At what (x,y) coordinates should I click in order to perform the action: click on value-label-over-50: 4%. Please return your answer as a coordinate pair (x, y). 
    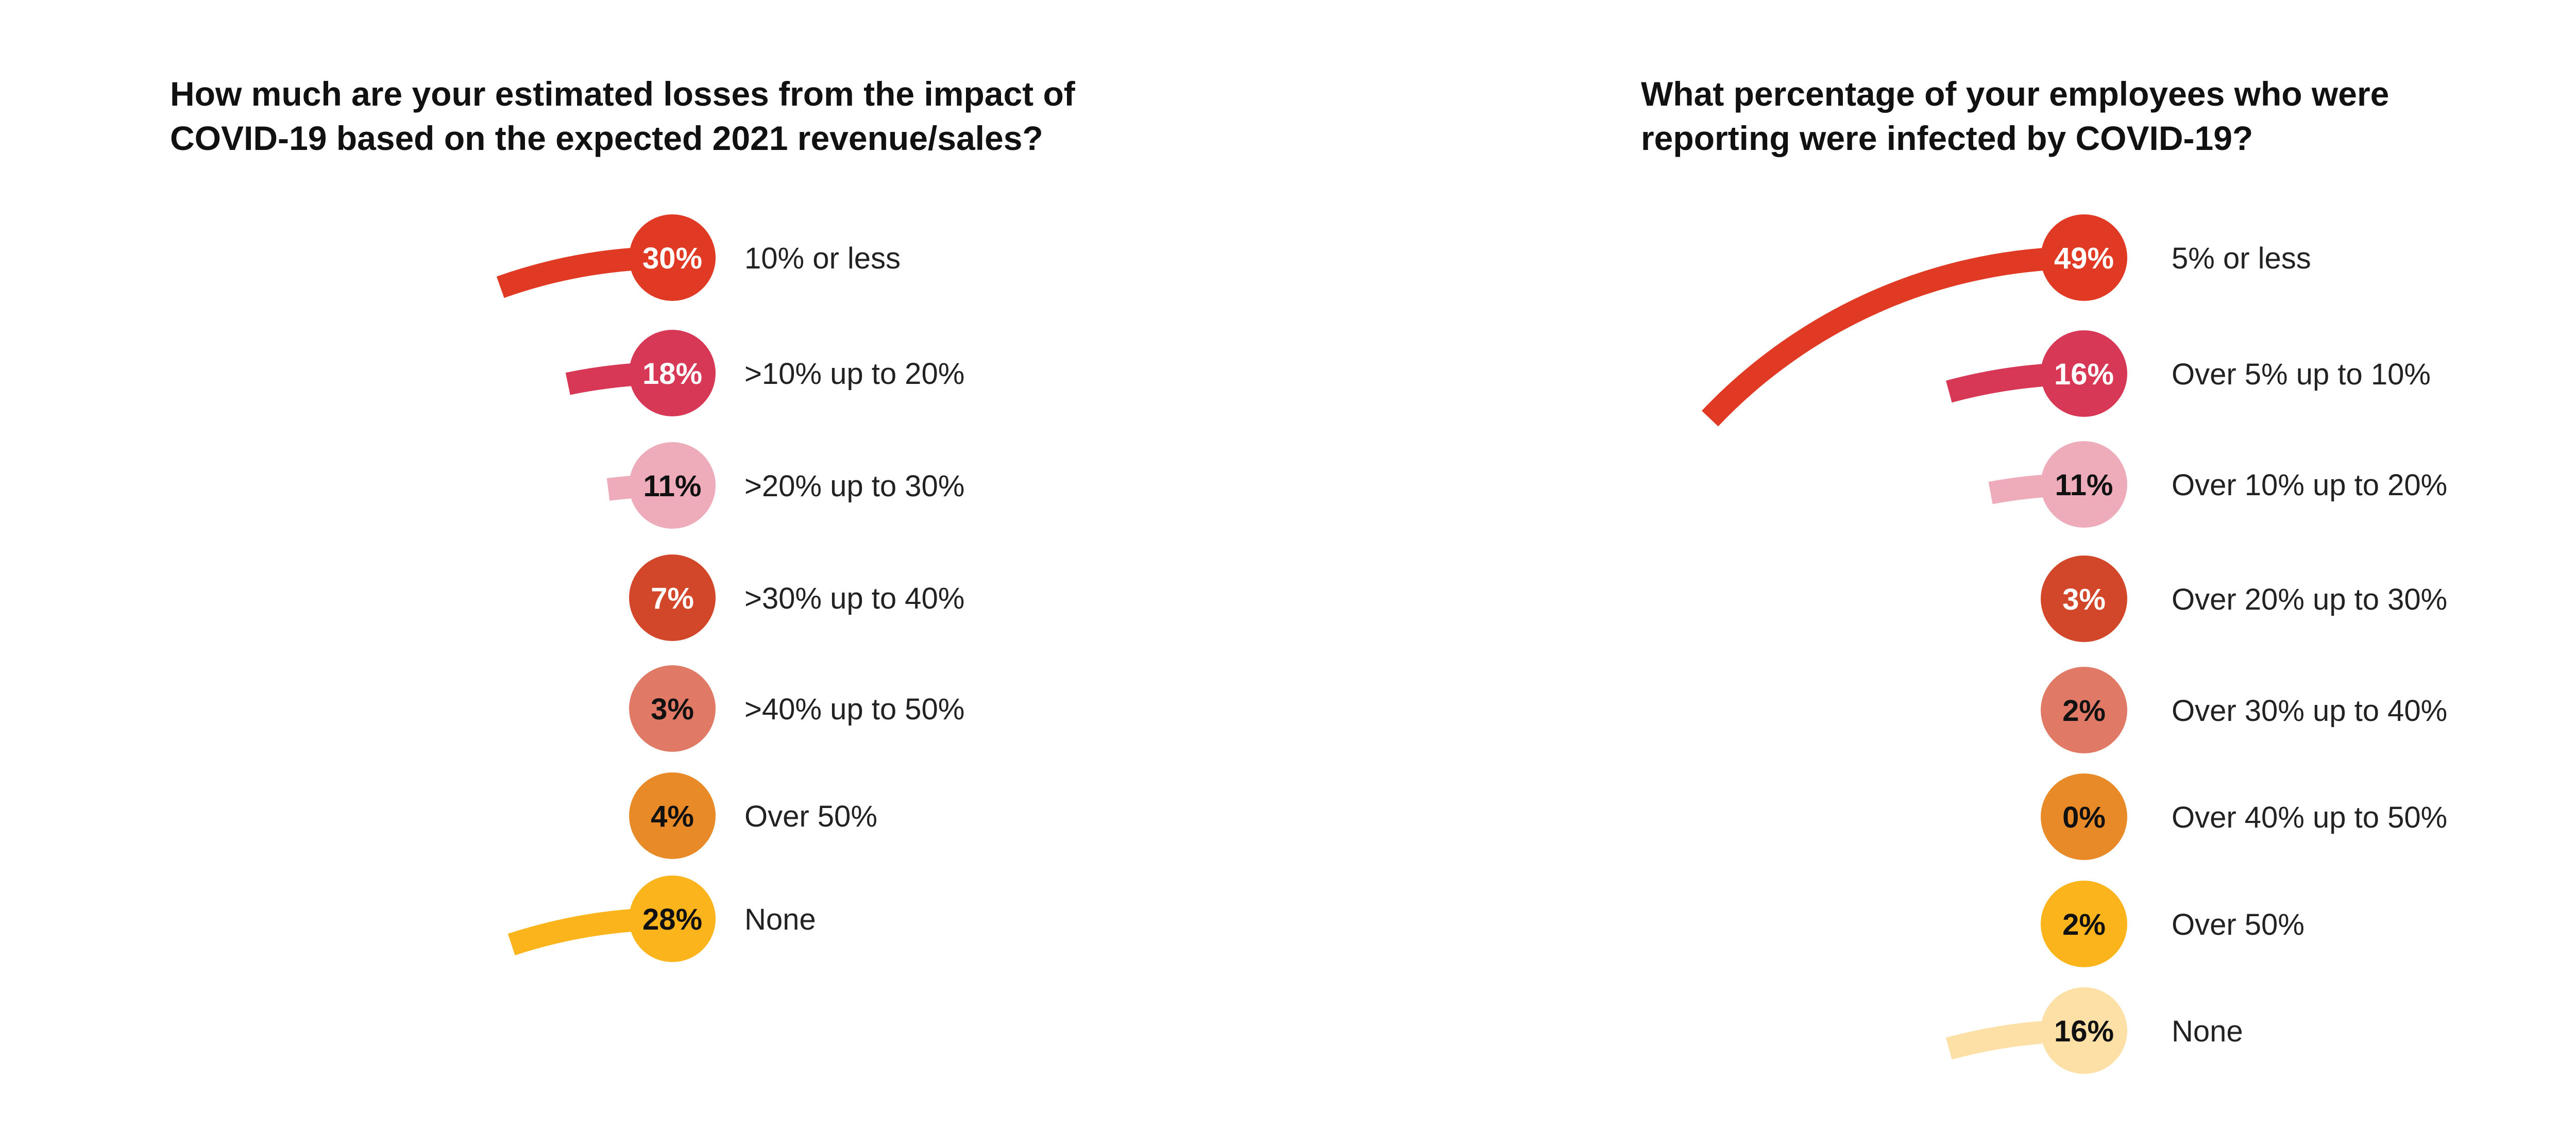
    Looking at the image, I should click on (672, 816).